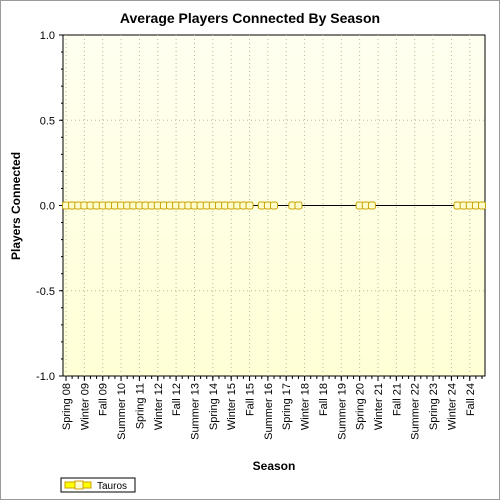 The image size is (500, 504). Describe the element at coordinates (251, 399) in the screenshot. I see `x-tick-label: Fall 15` at that location.